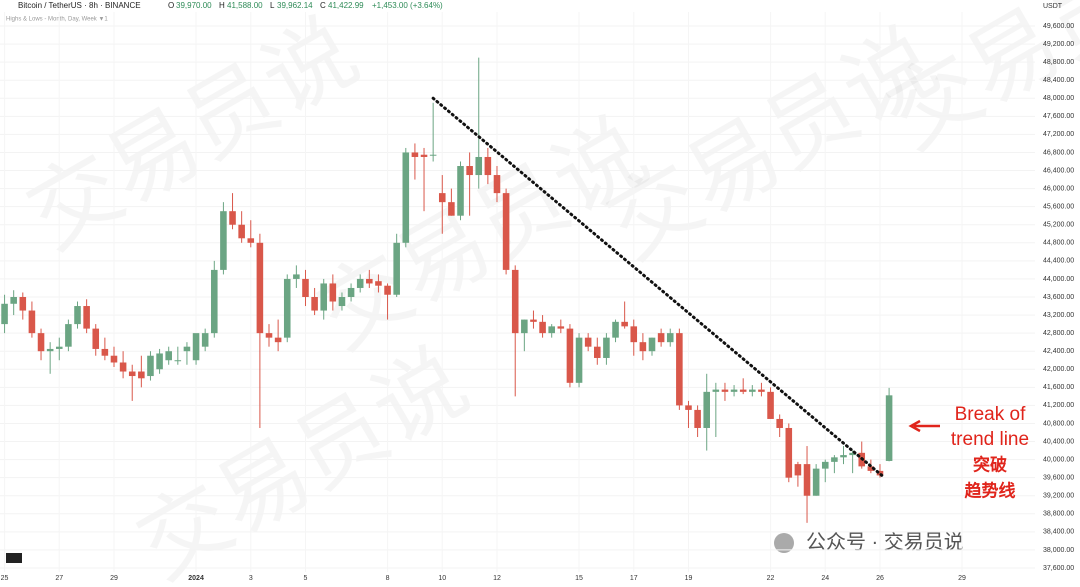 The image size is (1080, 587). I want to click on x-tick-label: 25, so click(5, 578).